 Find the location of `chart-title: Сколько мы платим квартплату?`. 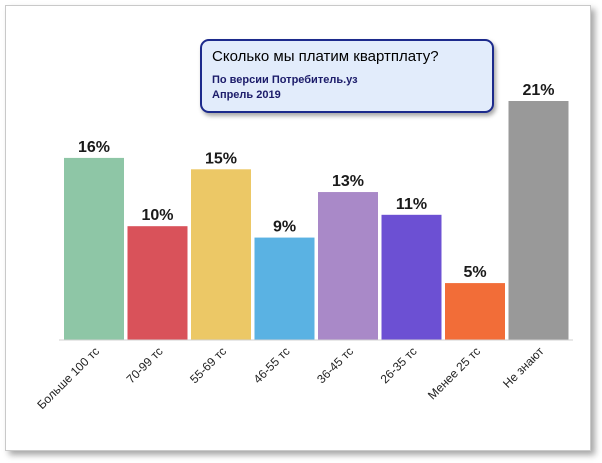

chart-title: Сколько мы платим квартплату? is located at coordinates (325, 56).